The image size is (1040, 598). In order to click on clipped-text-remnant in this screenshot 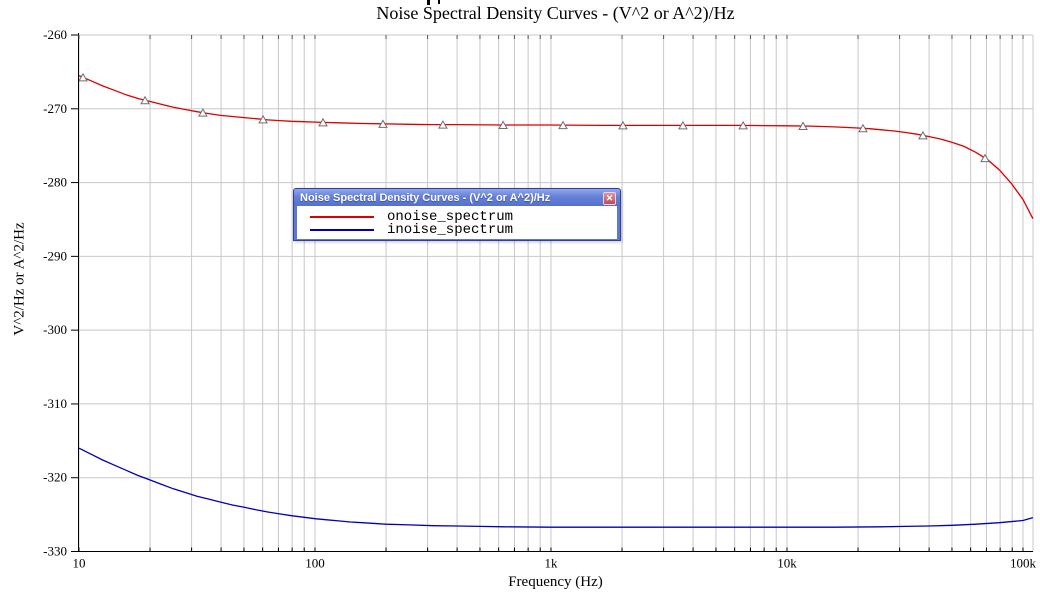, I will do `click(437, 2)`.